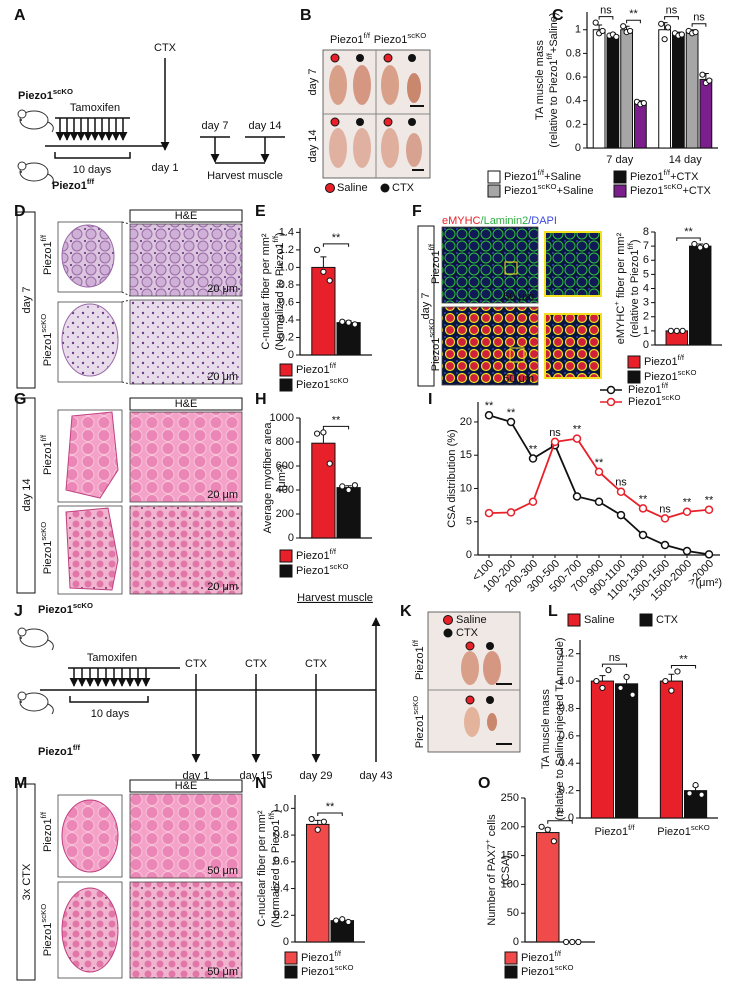  I want to click on panel-letter: A, so click(20, 15).